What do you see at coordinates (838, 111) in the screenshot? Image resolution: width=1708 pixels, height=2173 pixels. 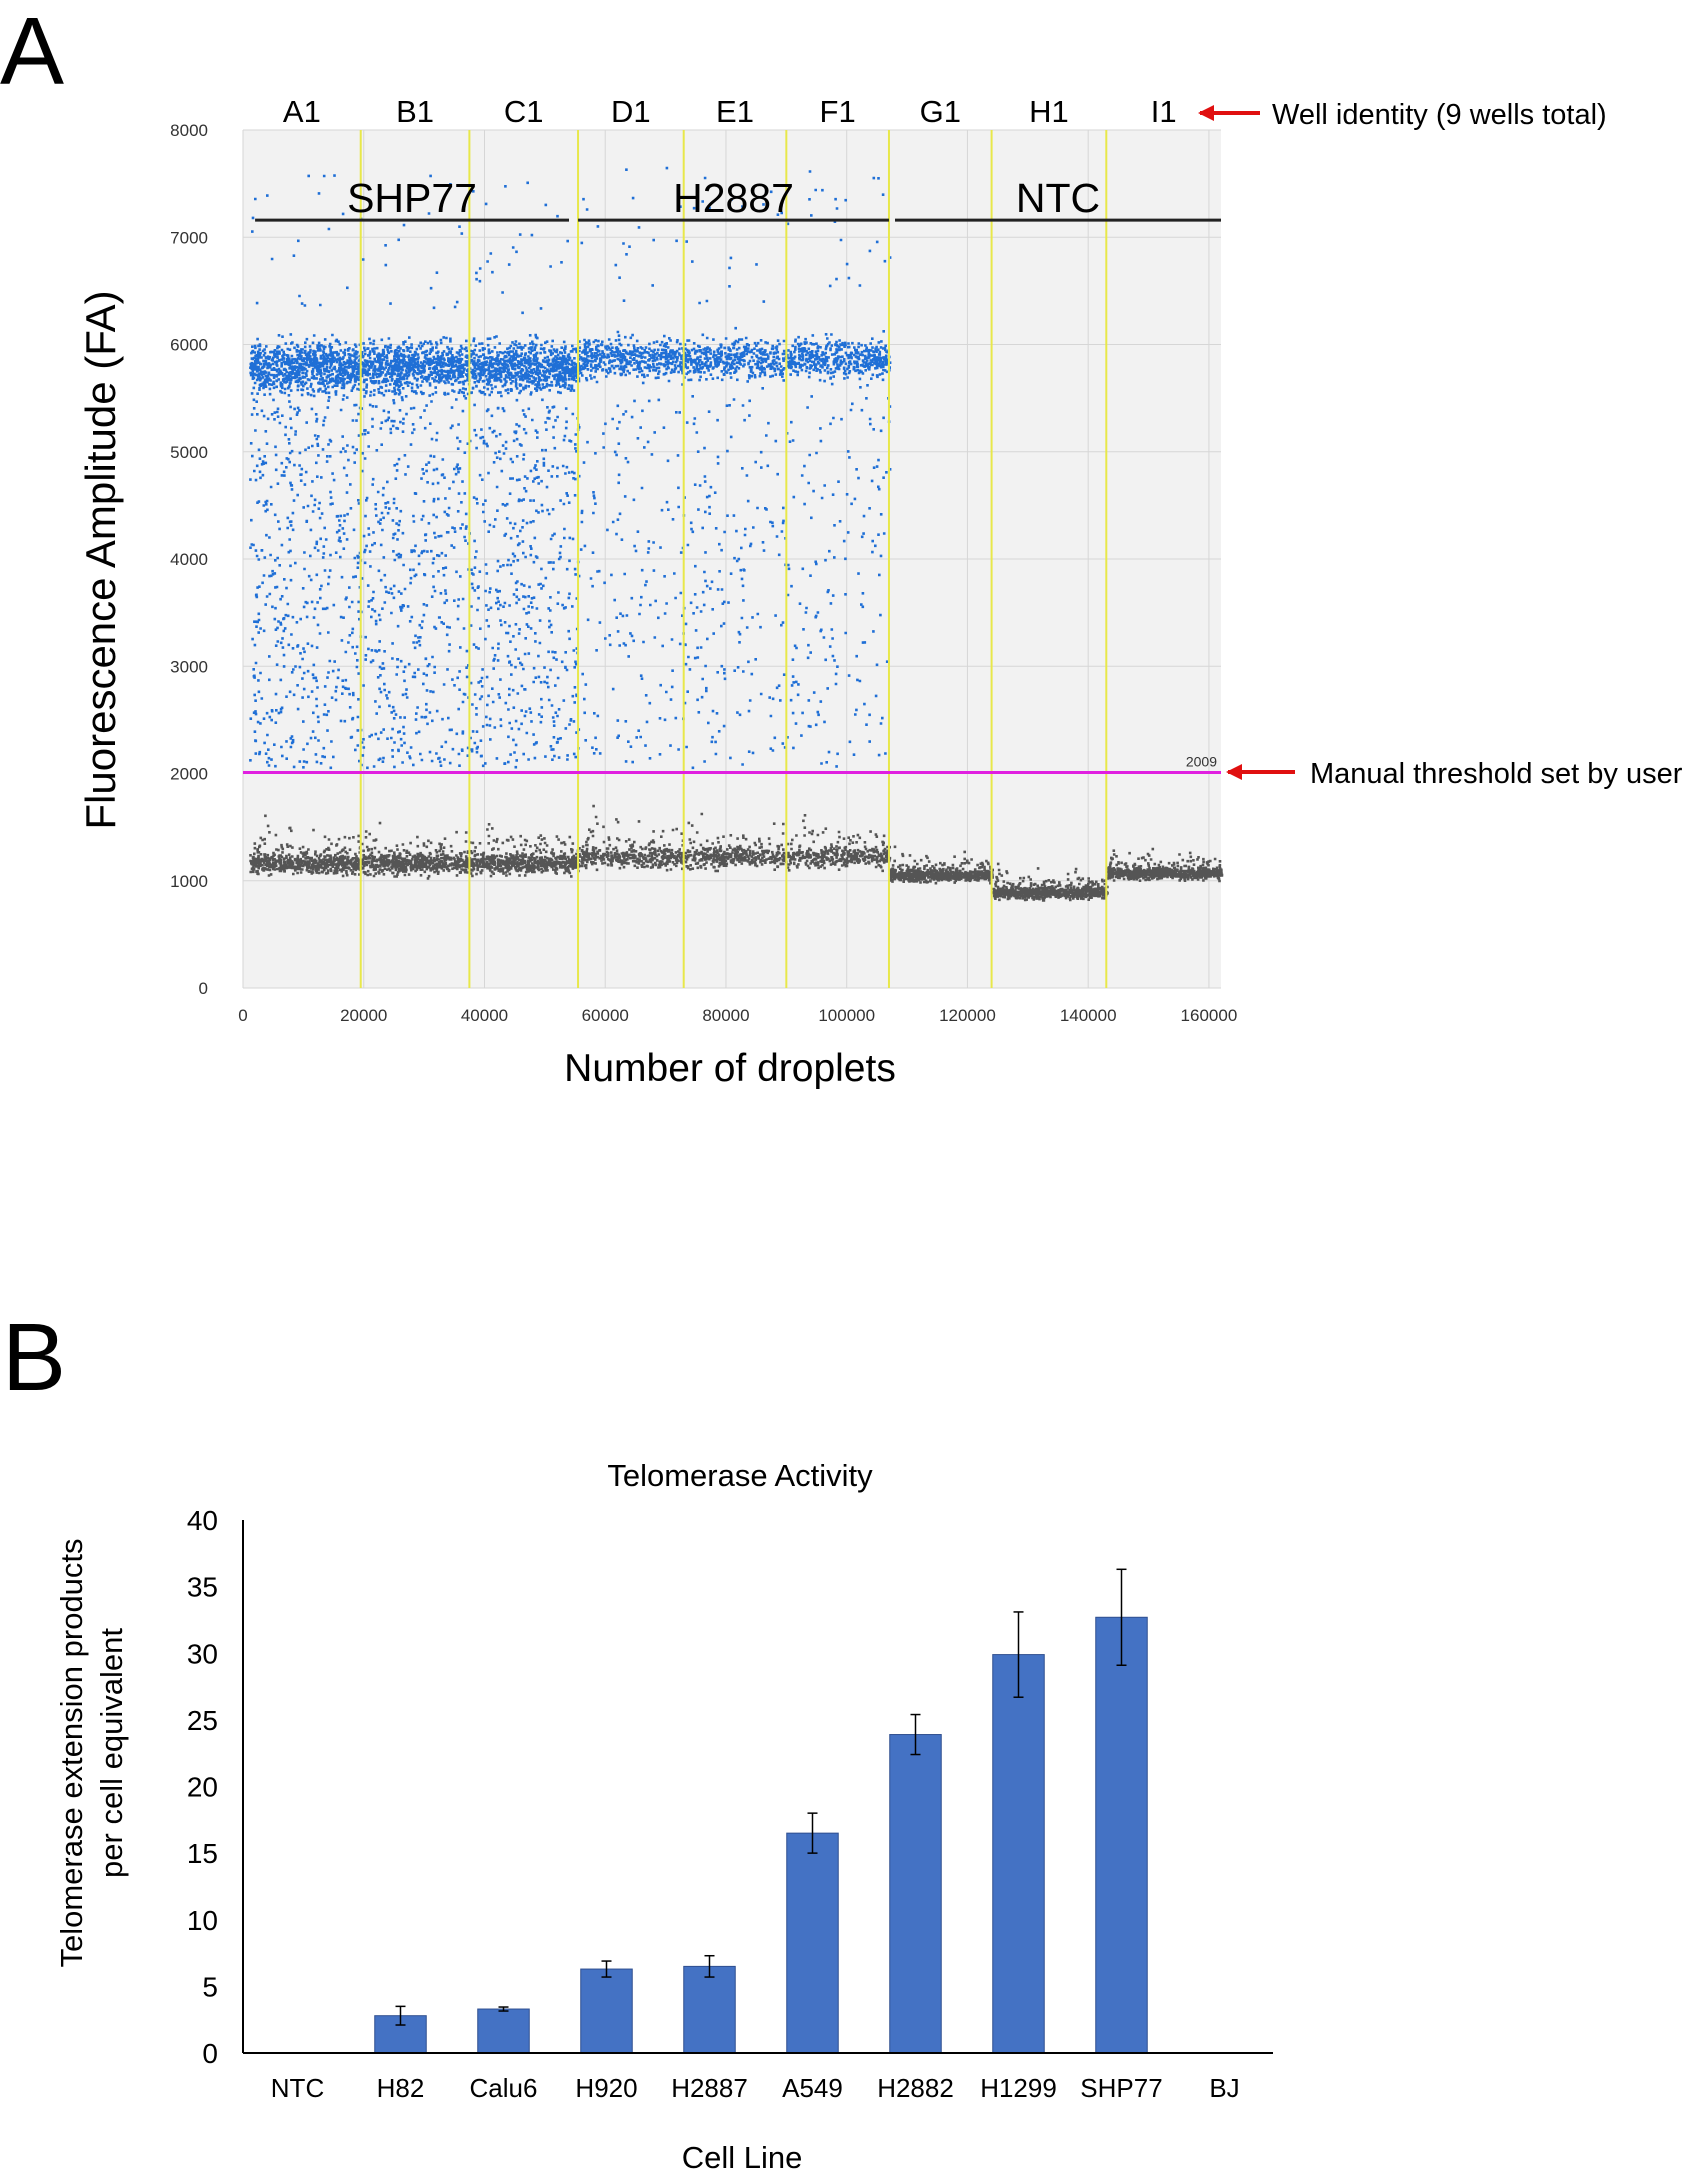 I see `well-label: F1` at bounding box center [838, 111].